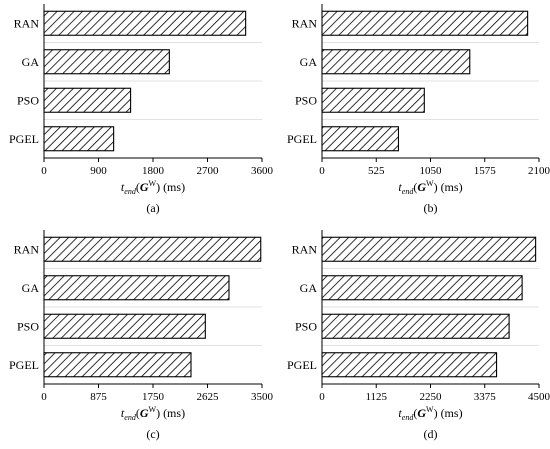  Describe the element at coordinates (153, 171) in the screenshot. I see `x-tick-label: 1800` at that location.